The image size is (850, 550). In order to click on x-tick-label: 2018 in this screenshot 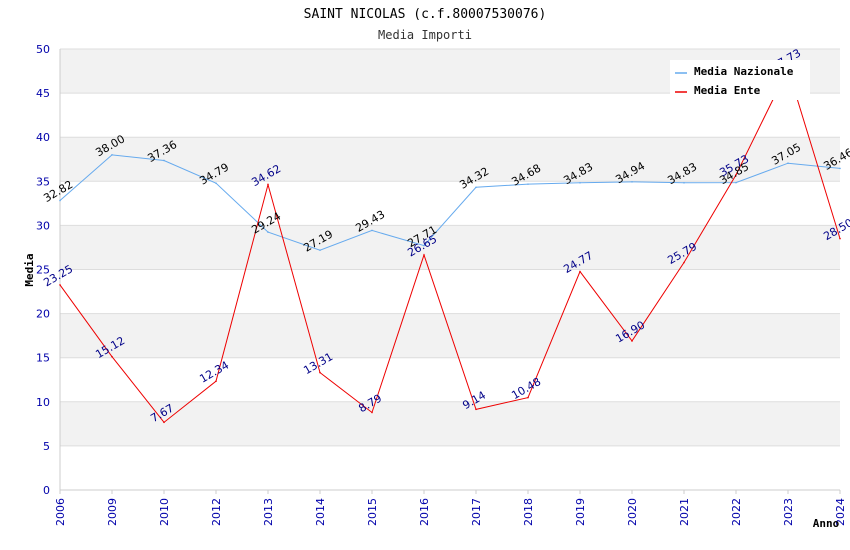, I will do `click(528, 512)`.